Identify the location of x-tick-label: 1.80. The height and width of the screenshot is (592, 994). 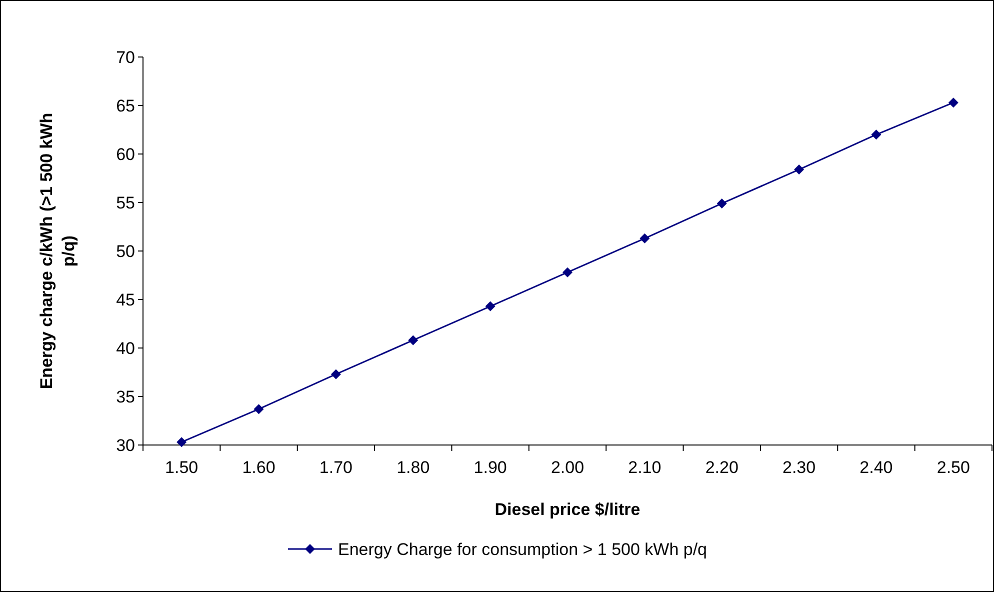
(413, 467).